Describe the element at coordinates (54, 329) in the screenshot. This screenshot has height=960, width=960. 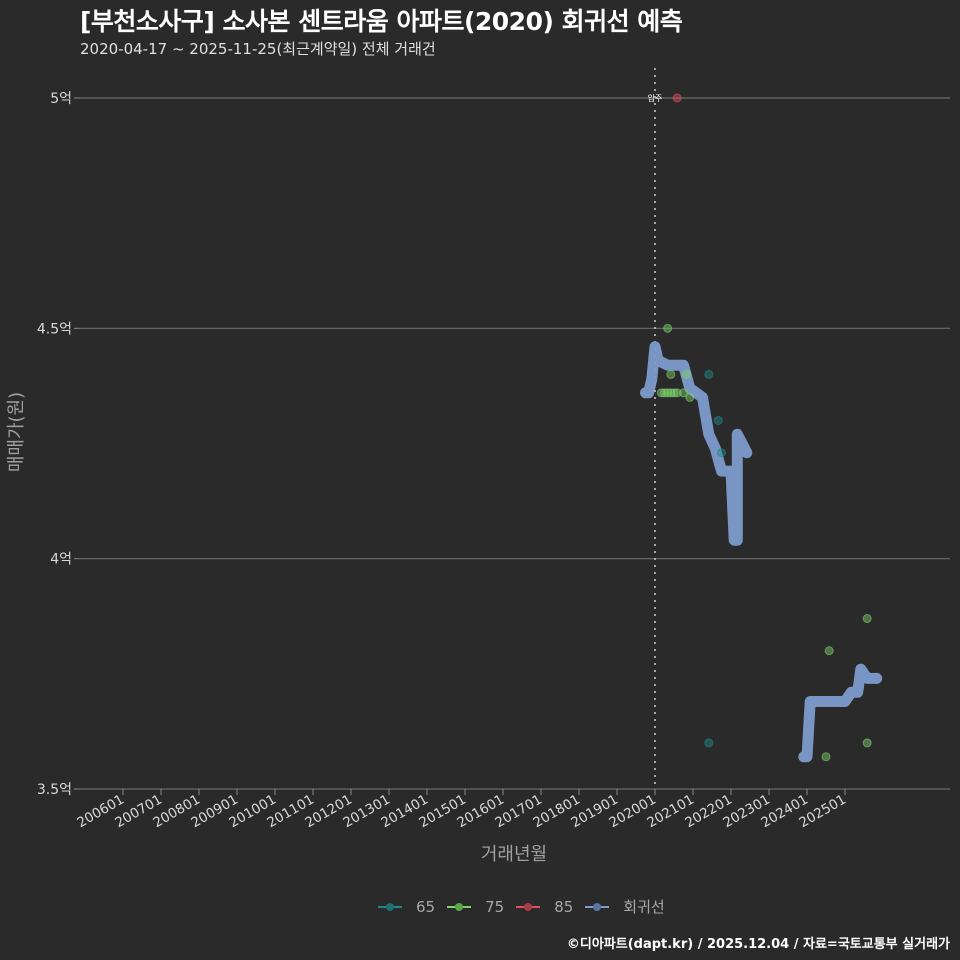
I see `y-tick-label: 4.5억` at that location.